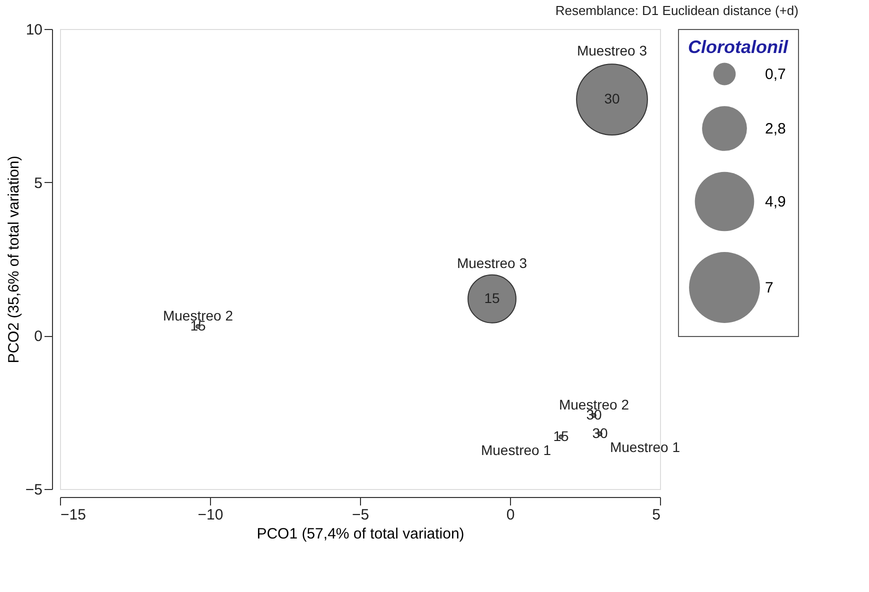 The image size is (869, 592). Describe the element at coordinates (13, 260) in the screenshot. I see `y-axis-title: PCO2 (35,6% of total variation)` at that location.